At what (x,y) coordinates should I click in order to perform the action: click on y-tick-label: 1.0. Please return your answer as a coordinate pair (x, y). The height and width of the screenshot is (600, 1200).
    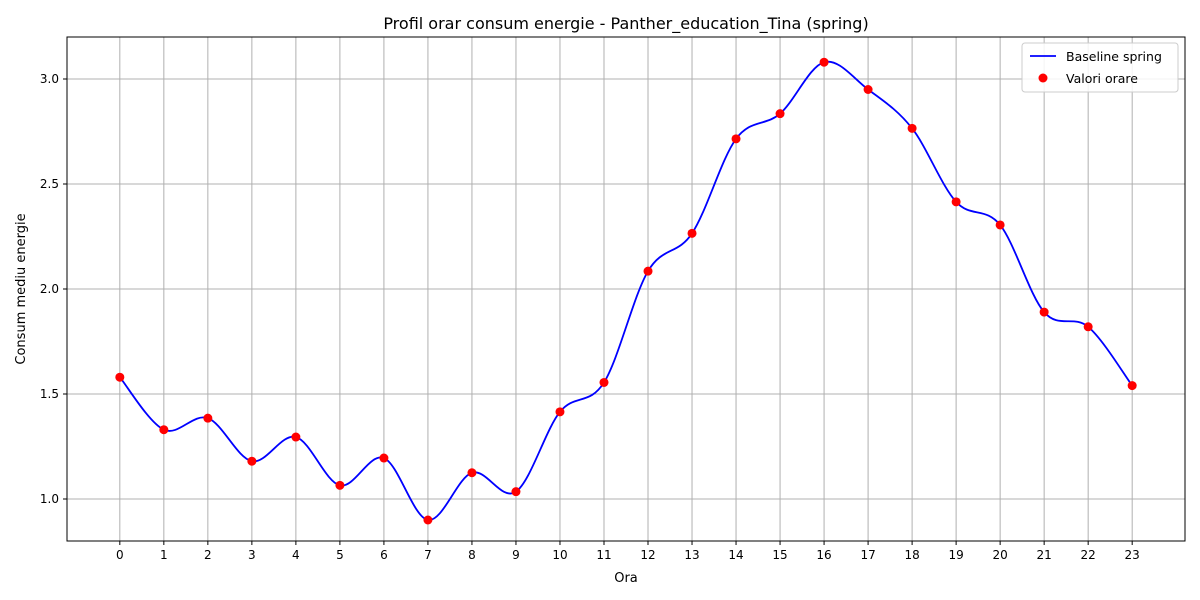
    Looking at the image, I should click on (49, 499).